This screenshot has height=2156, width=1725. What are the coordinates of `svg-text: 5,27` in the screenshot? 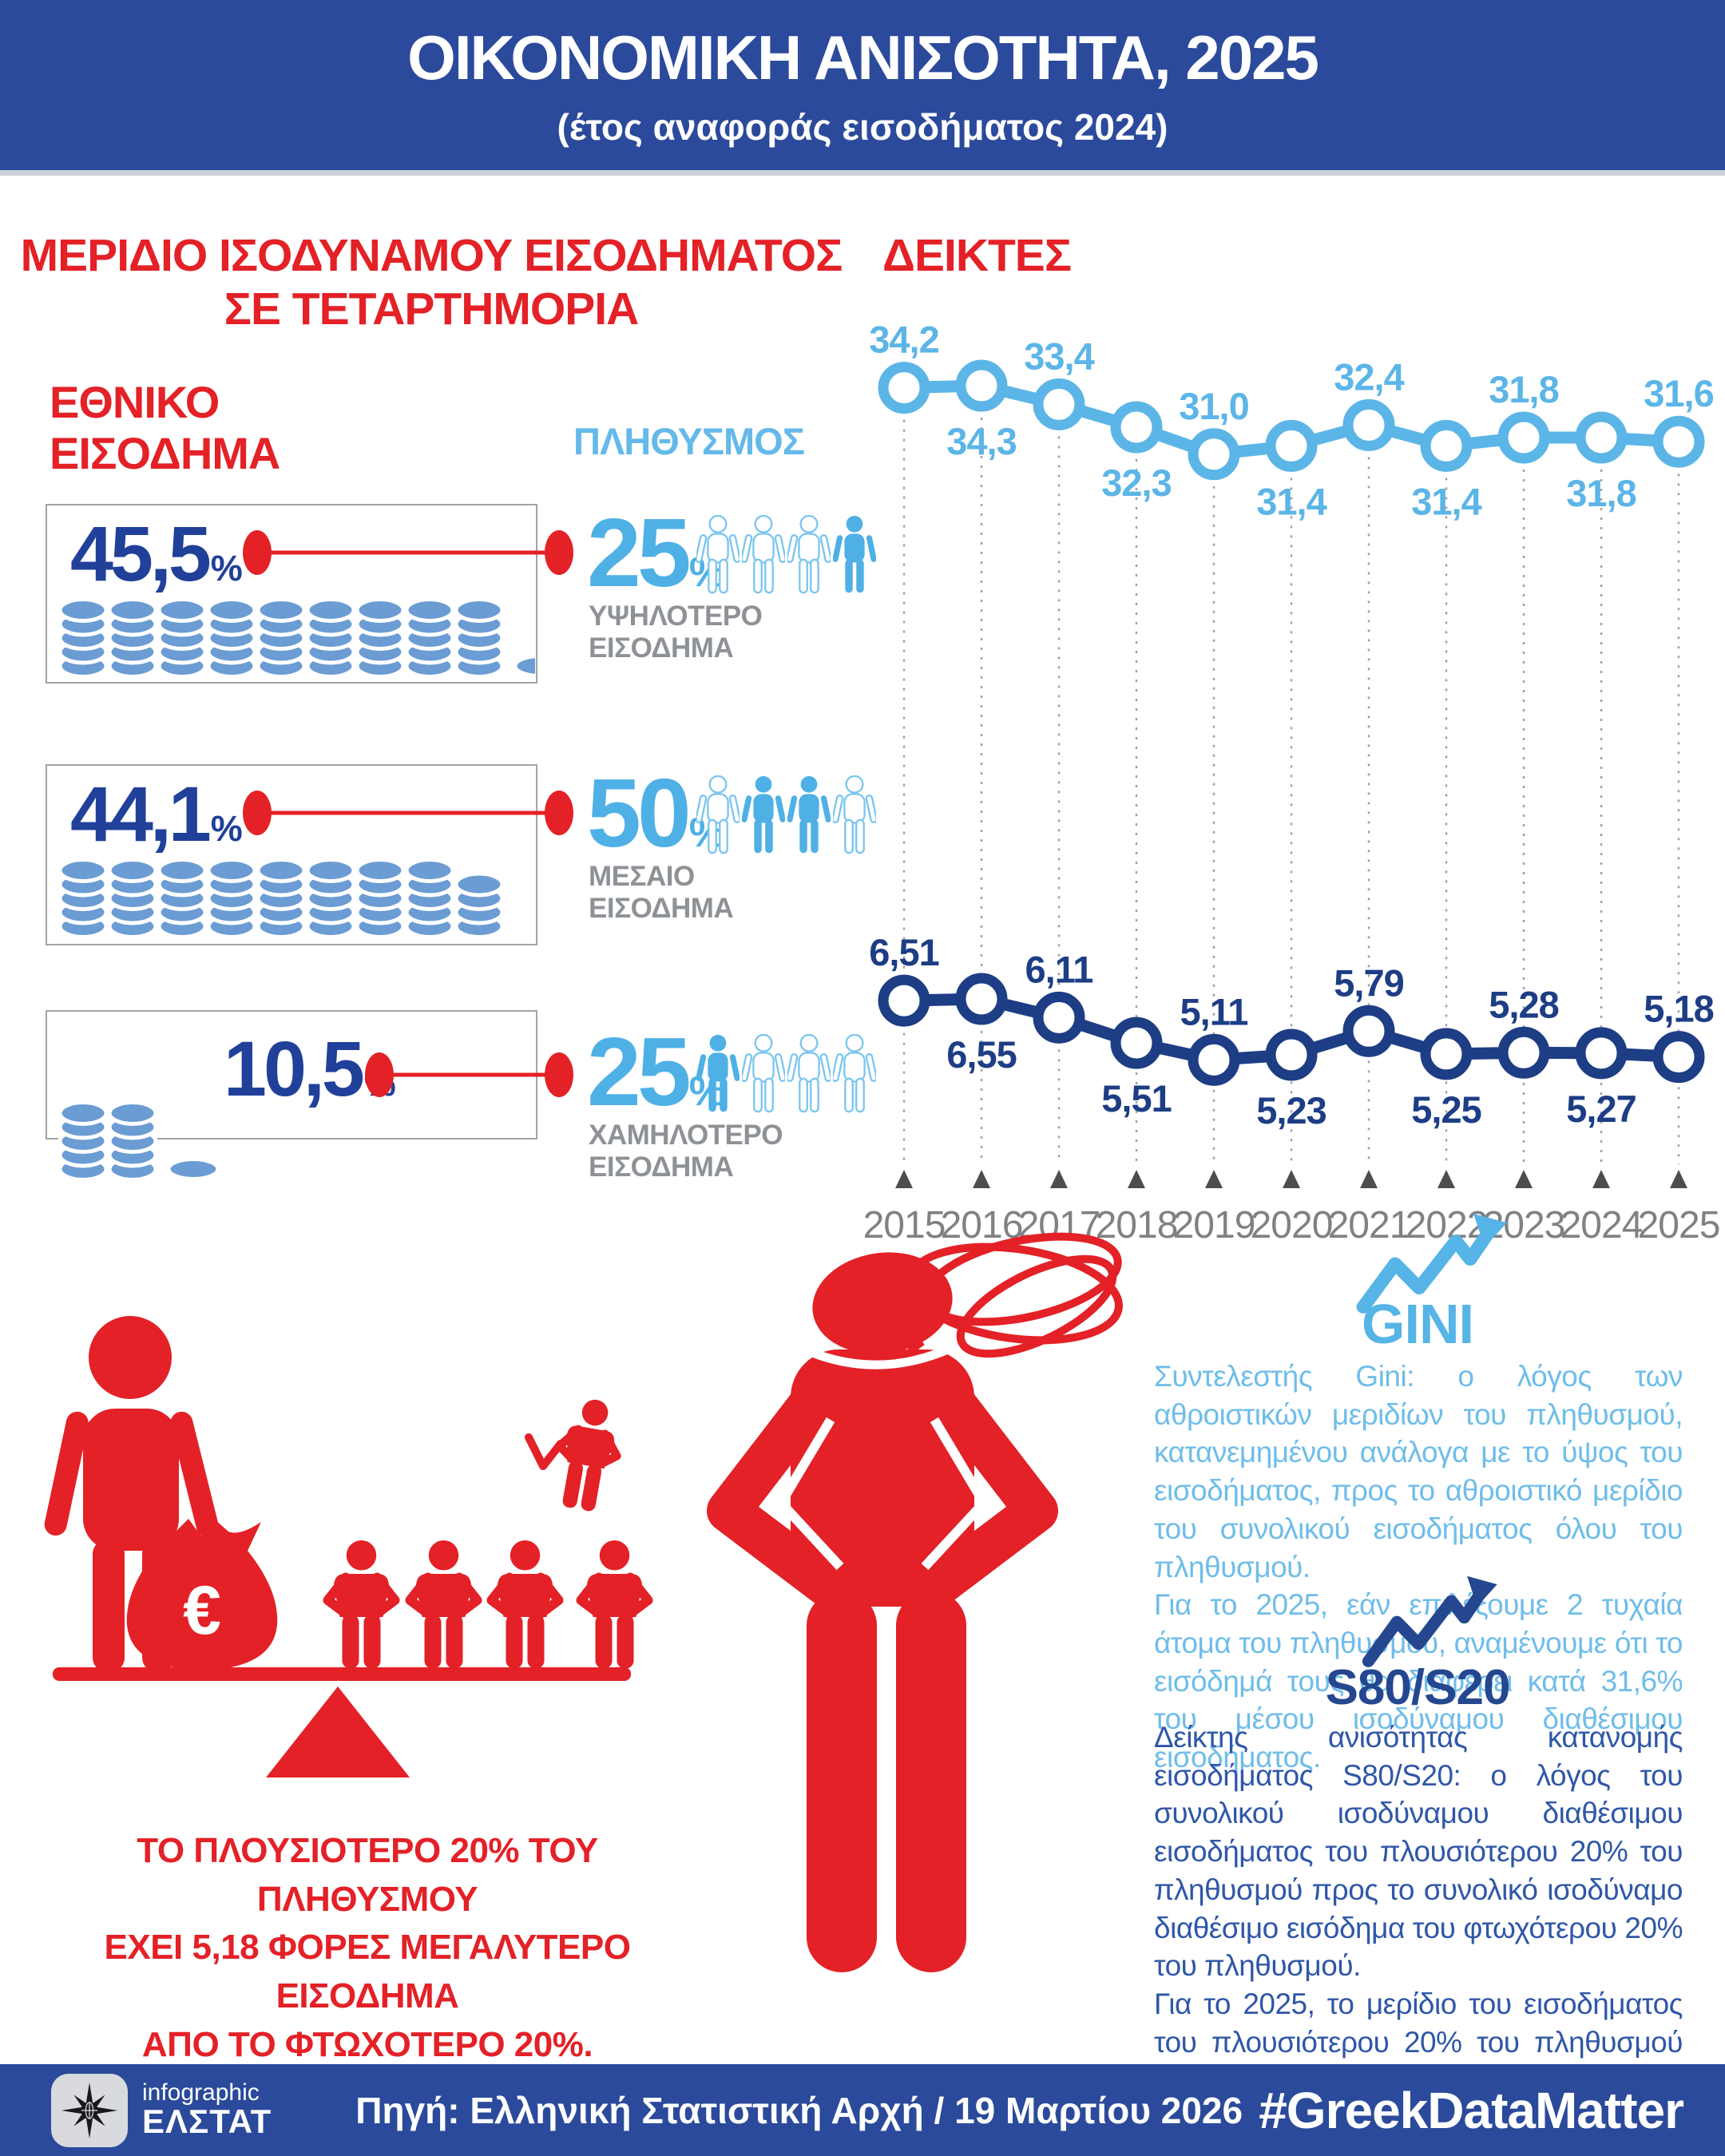 It's located at (1601, 1109).